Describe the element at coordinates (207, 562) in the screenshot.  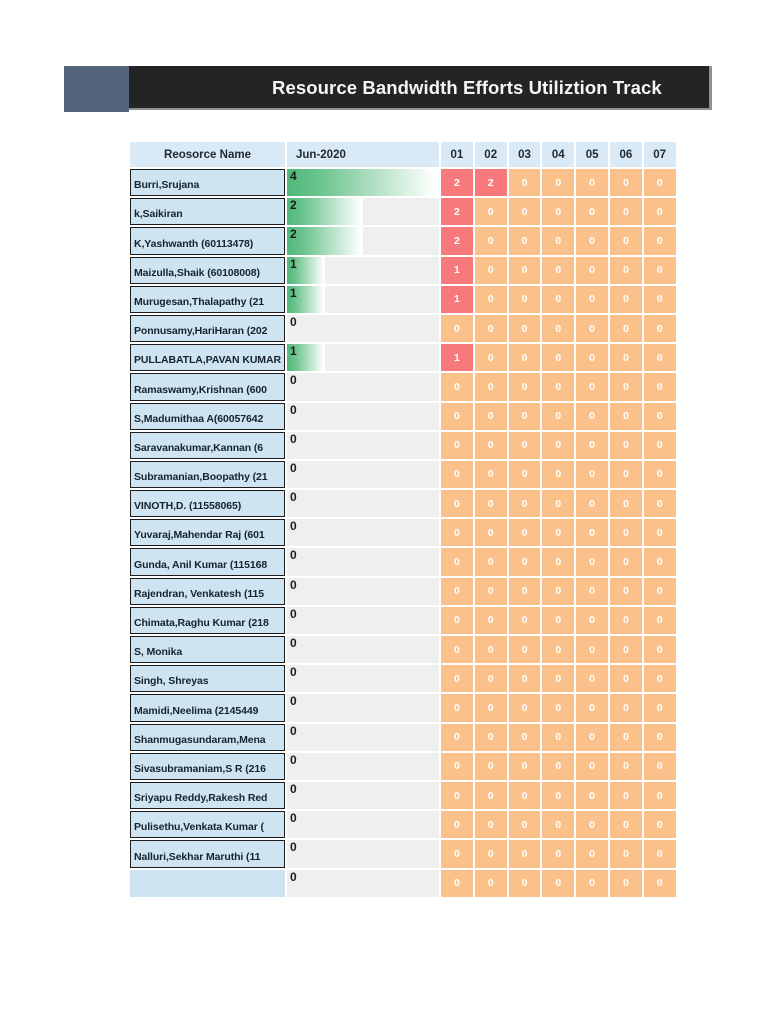
I see `resource-name-cell: Gunda, Anil Kumar (115168` at that location.